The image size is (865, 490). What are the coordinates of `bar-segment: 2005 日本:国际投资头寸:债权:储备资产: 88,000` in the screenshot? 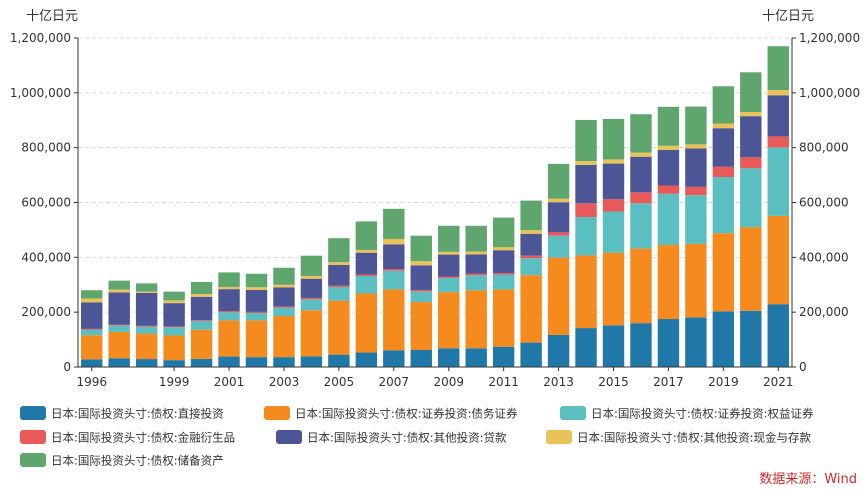 It's located at (339, 250).